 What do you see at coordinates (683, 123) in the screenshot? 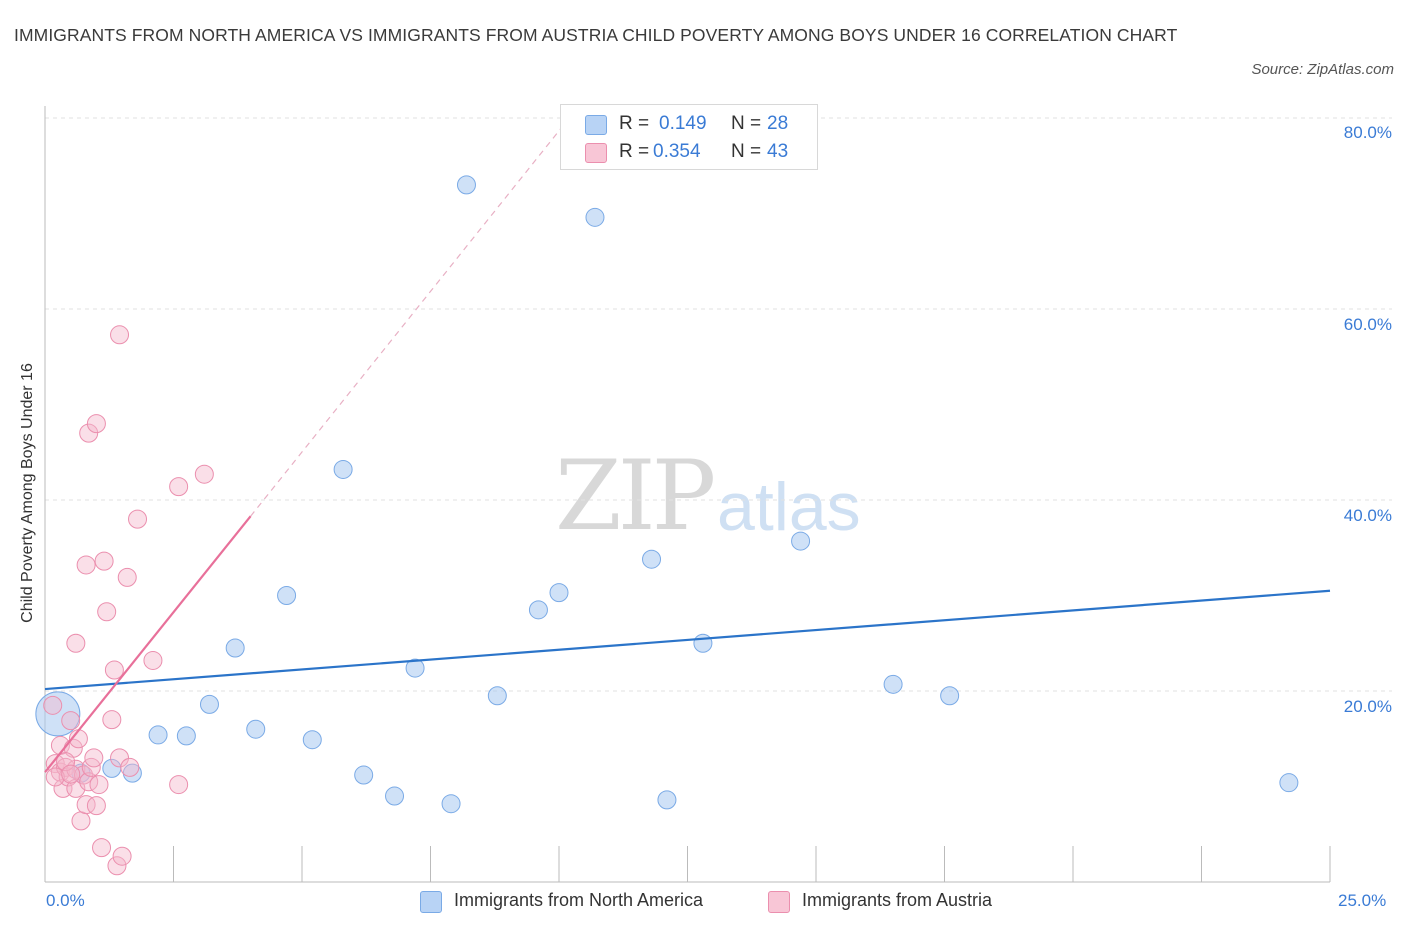
I see `legend-r-value: 0.149` at bounding box center [683, 123].